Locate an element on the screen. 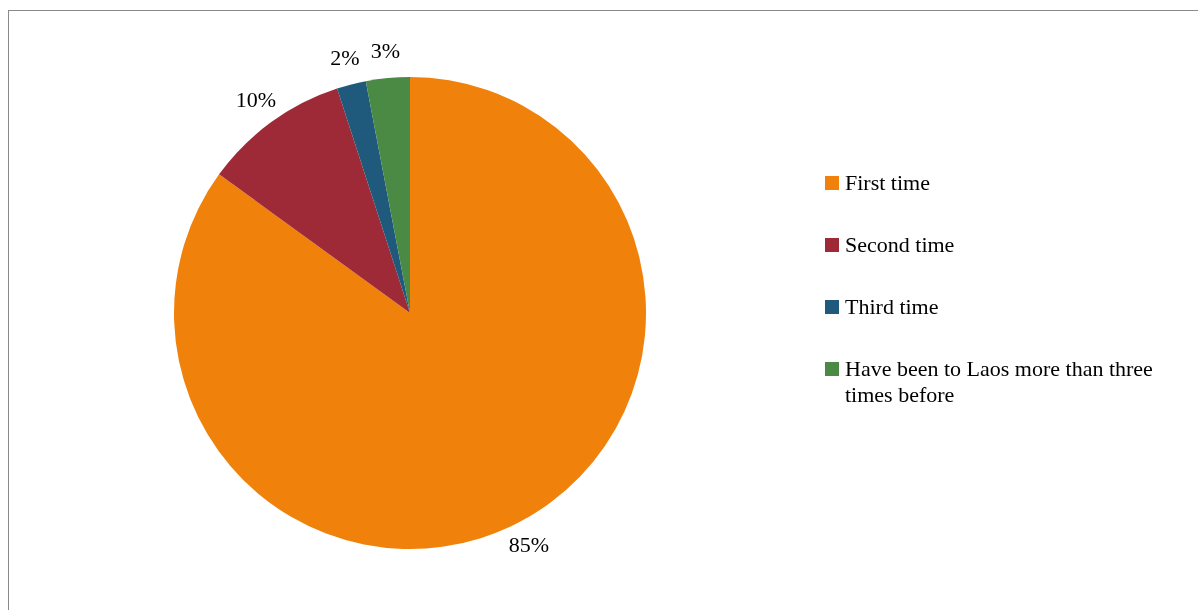 The height and width of the screenshot is (610, 1199). legend-label: Second time is located at coordinates (900, 245).